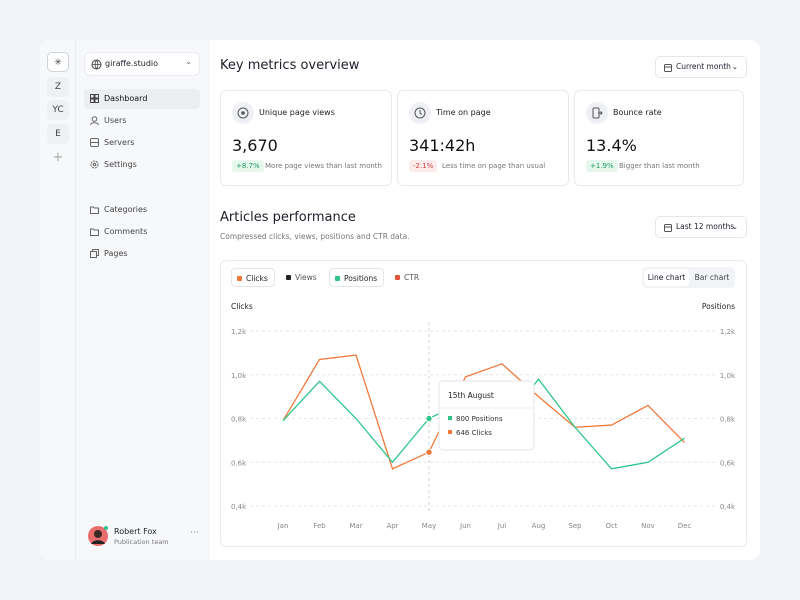 This screenshot has width=800, height=600. What do you see at coordinates (239, 463) in the screenshot?
I see `y-tick-label: 0,6k` at bounding box center [239, 463].